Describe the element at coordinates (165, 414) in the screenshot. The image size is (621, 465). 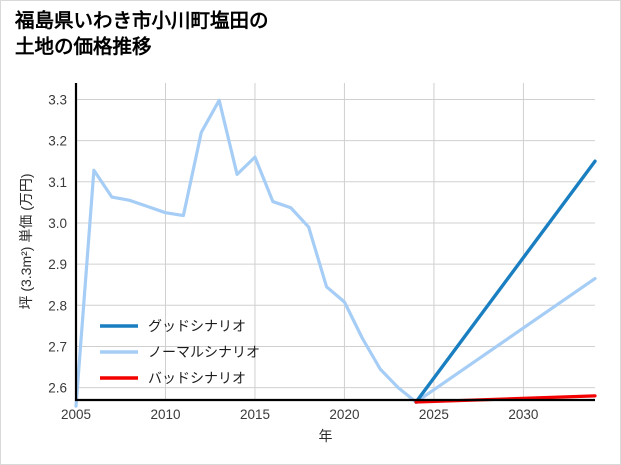
I see `x-tick-label: 2010` at that location.